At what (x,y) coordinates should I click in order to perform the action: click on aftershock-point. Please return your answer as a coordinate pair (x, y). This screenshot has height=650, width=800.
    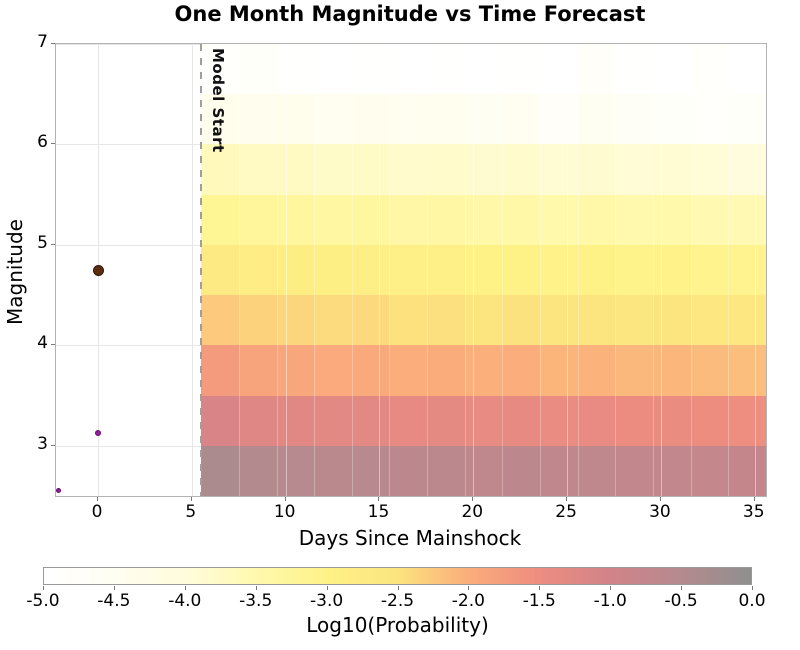
    Looking at the image, I should click on (98, 432).